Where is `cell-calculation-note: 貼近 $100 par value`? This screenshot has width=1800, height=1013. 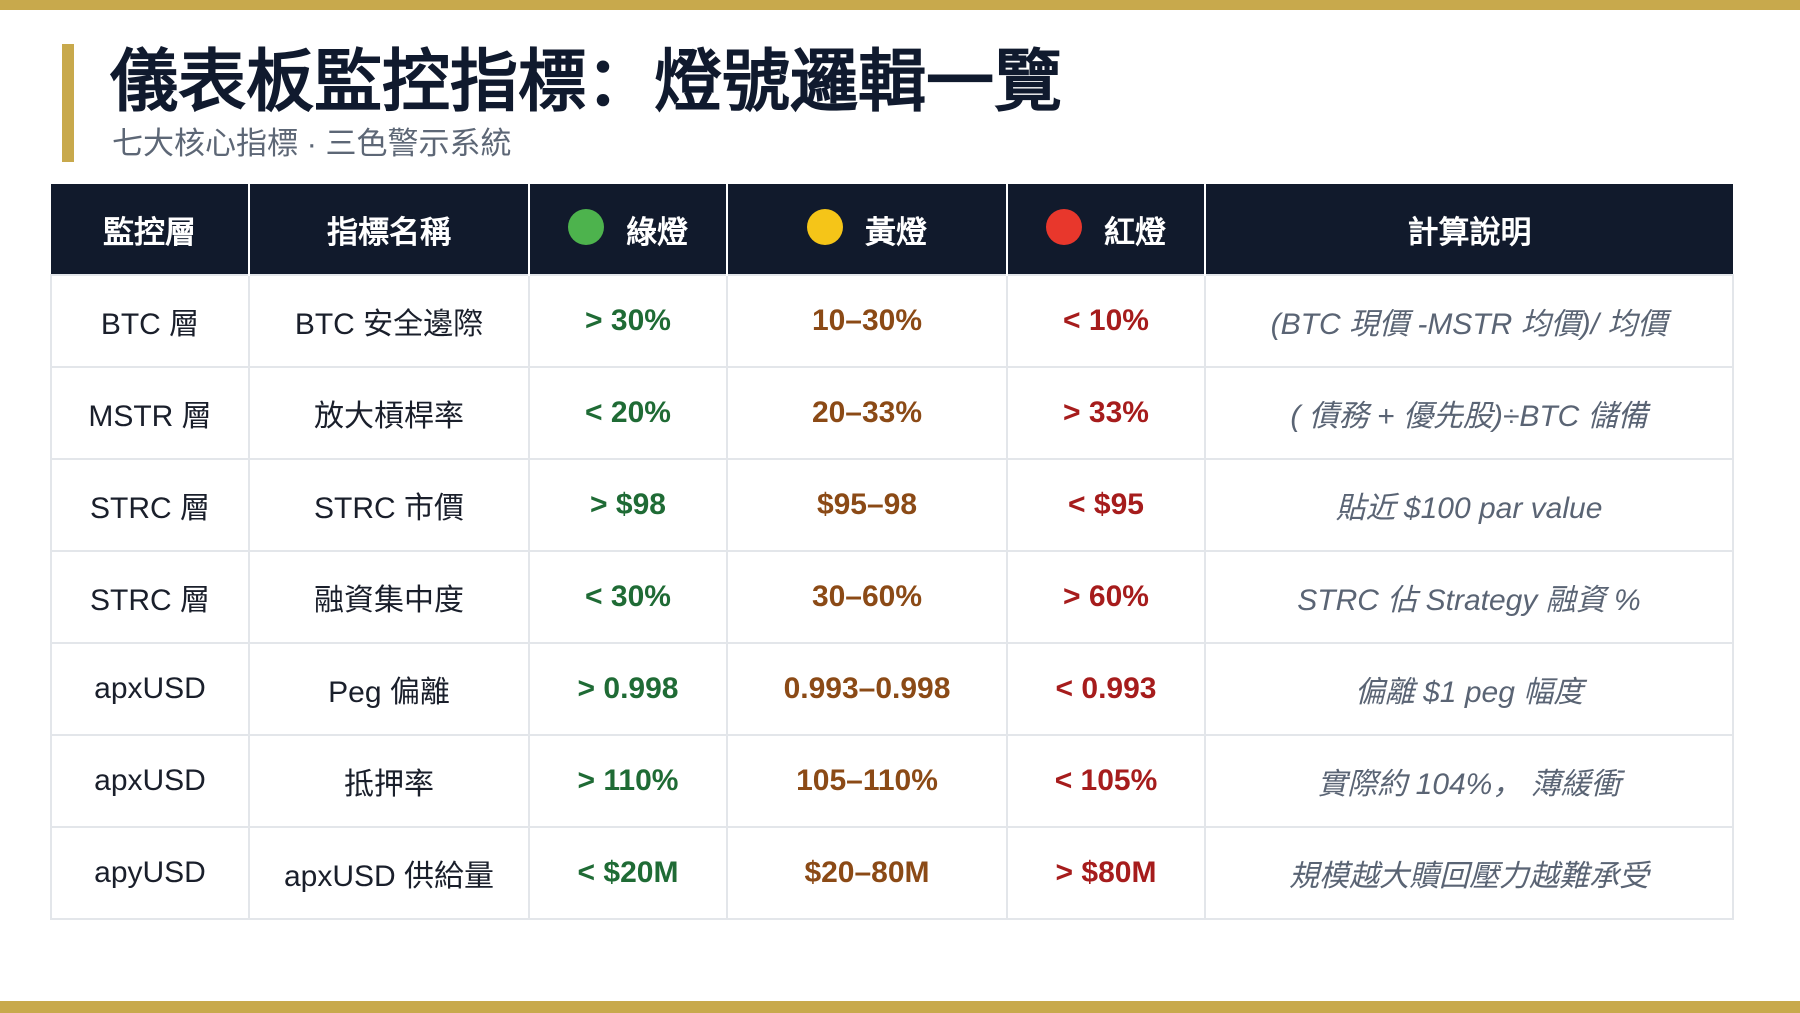
cell-calculation-note: 貼近 $100 par value is located at coordinates (1469, 505).